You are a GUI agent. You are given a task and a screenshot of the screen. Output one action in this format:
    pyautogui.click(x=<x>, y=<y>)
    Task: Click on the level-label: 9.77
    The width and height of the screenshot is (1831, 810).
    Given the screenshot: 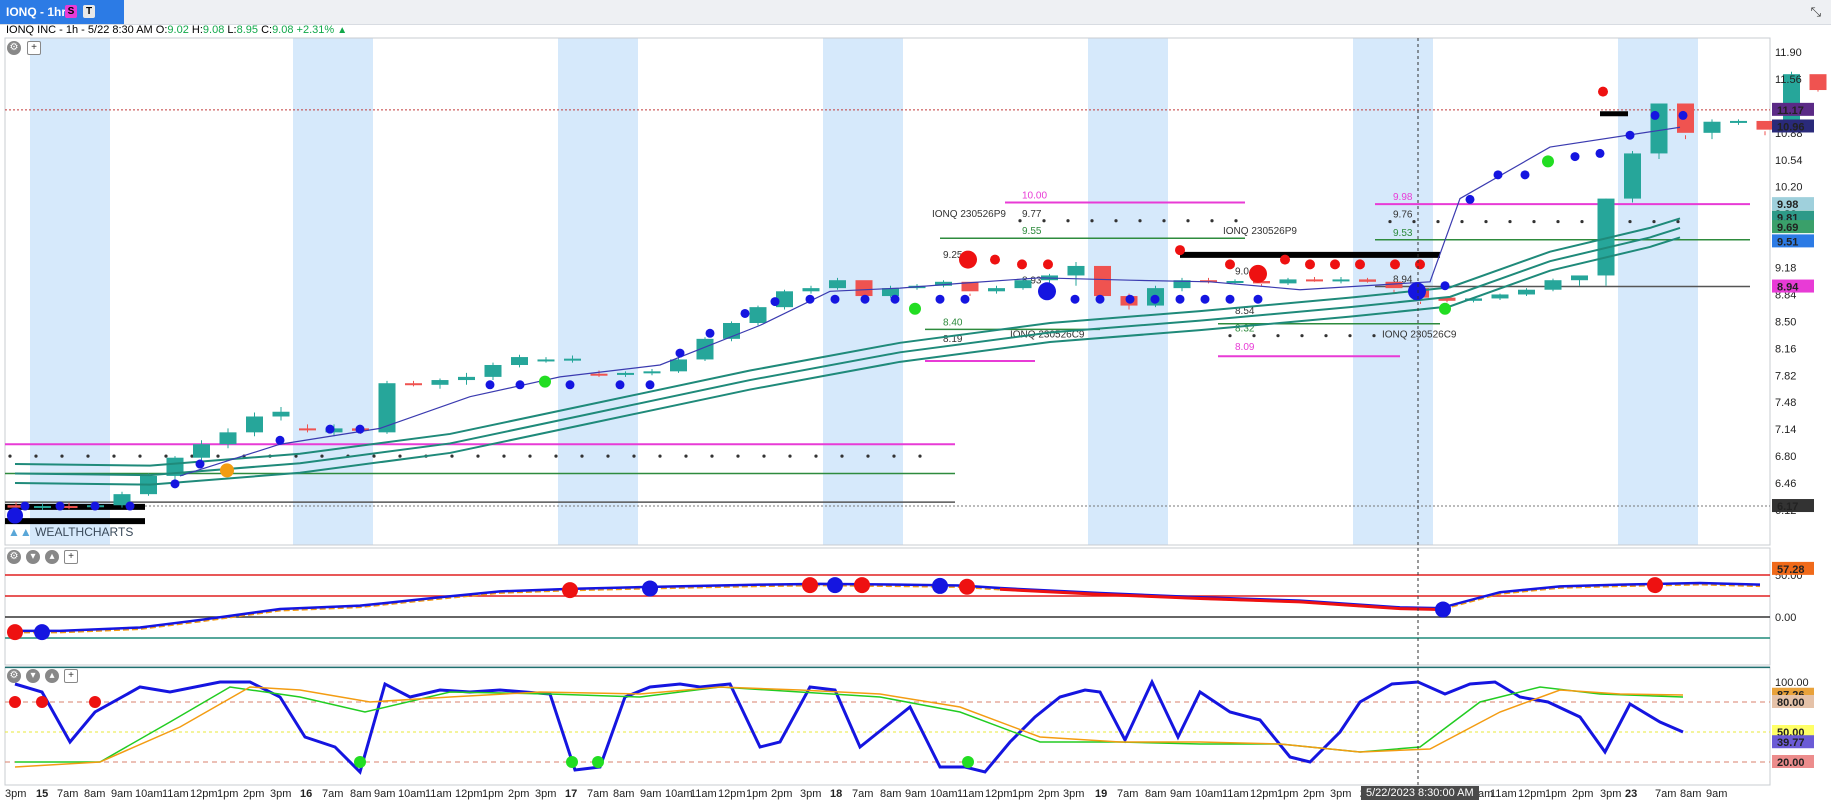 What is the action you would take?
    pyautogui.click(x=1032, y=214)
    